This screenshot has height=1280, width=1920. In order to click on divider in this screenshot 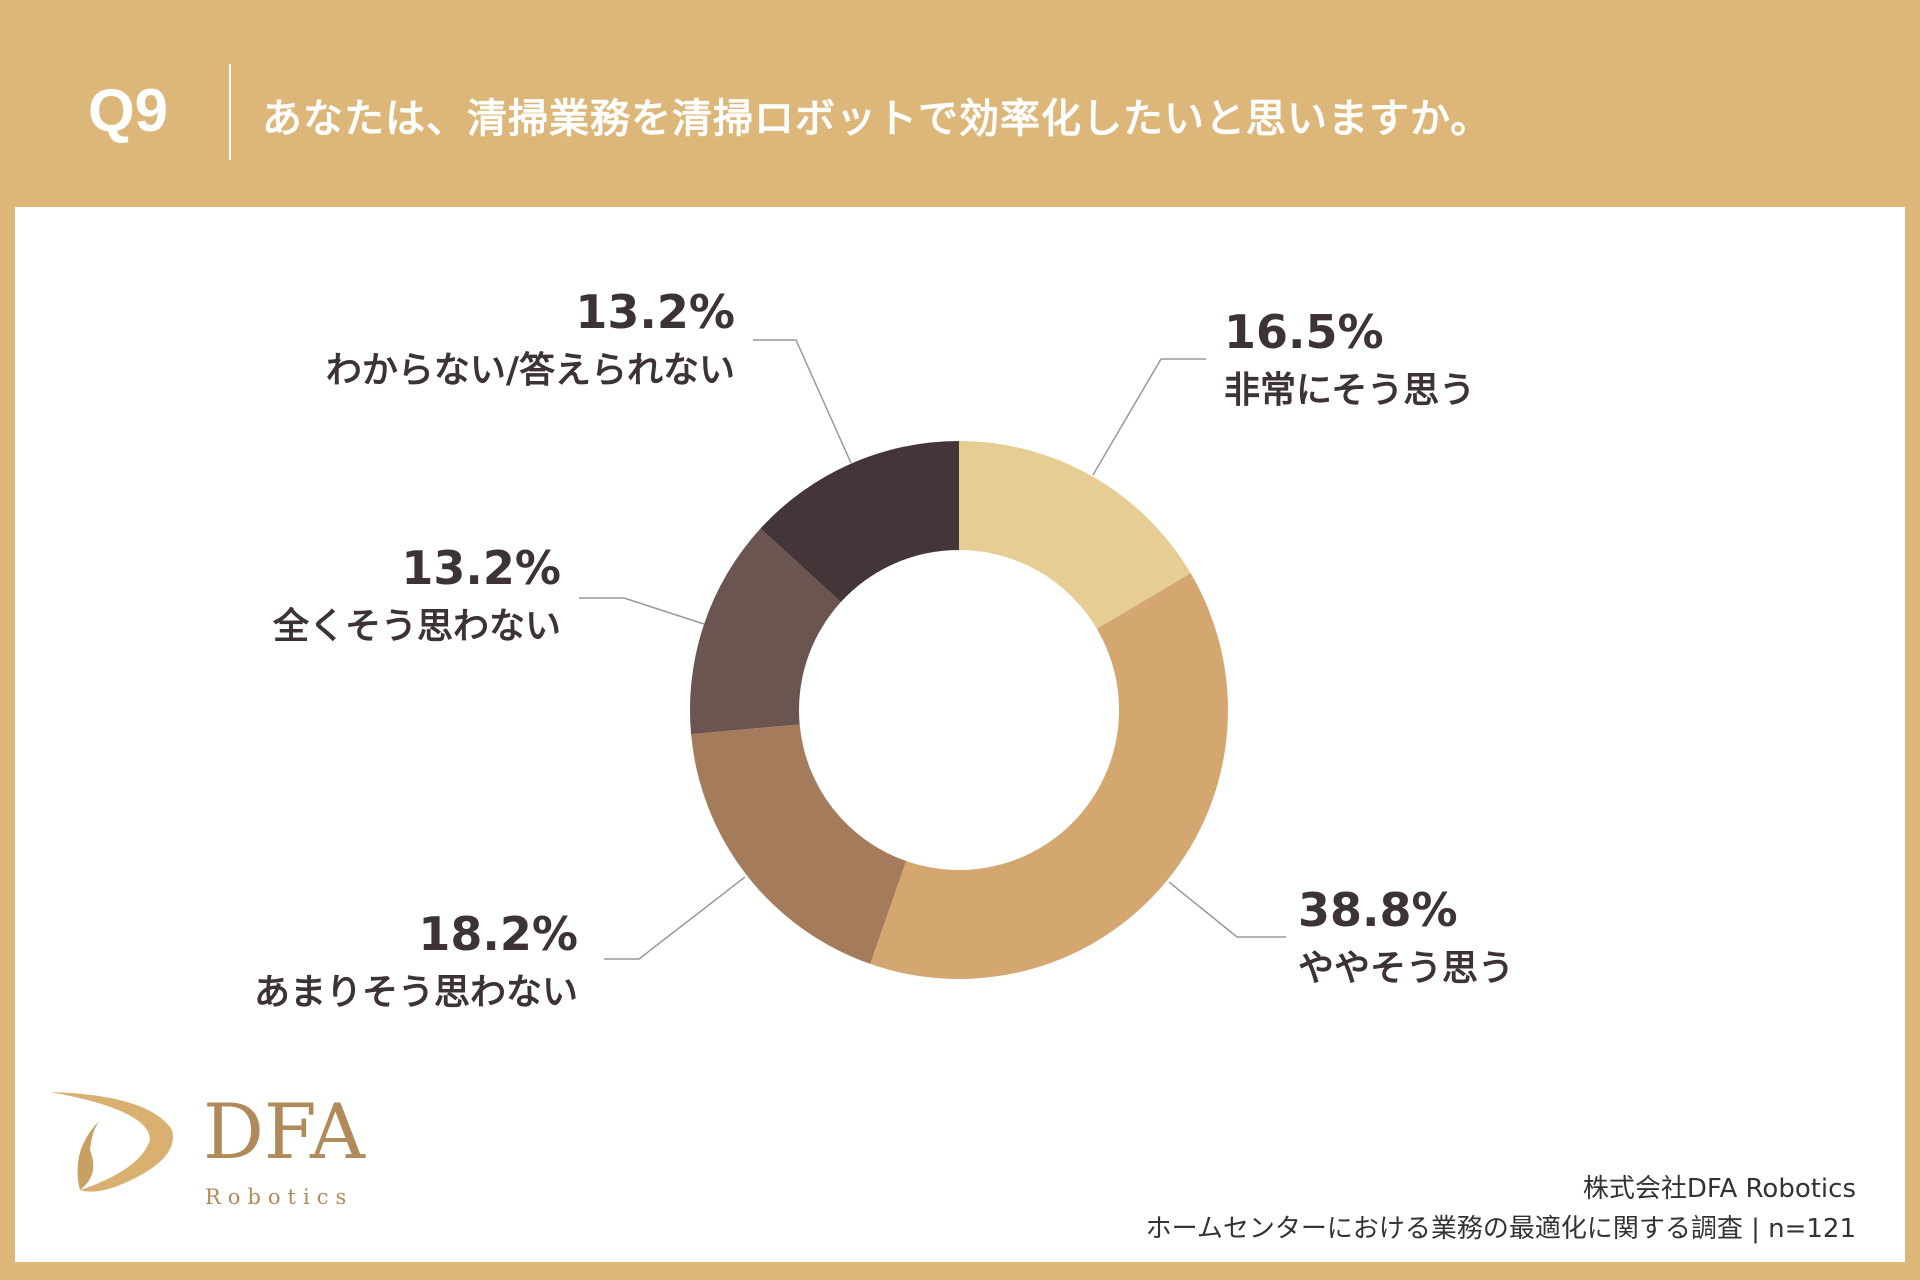, I will do `click(230, 112)`.